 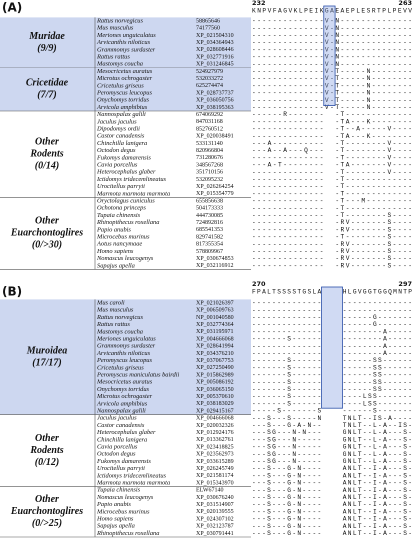 What do you see at coordinates (119, 244) in the screenshot?
I see `species: Aotus nancymaae` at bounding box center [119, 244].